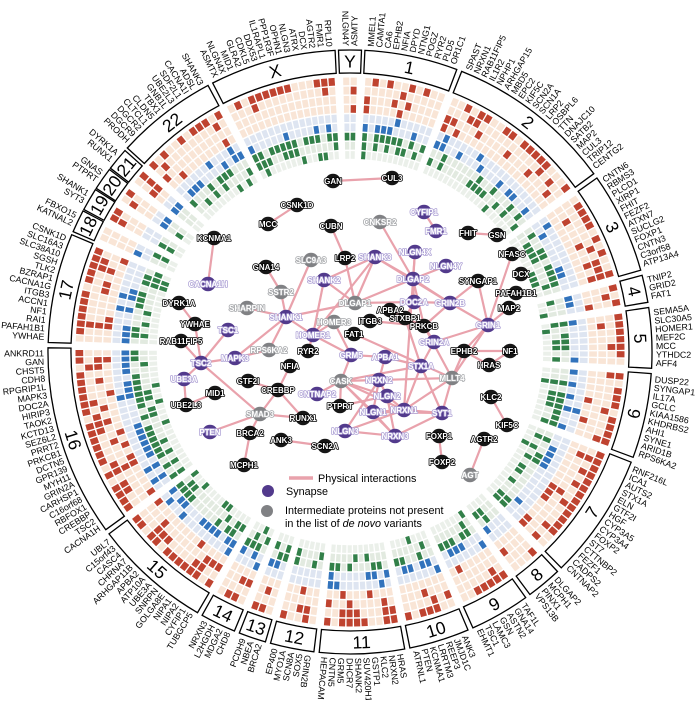 This screenshot has height=705, width=700. I want to click on svg-text: AHI1, so click(656, 431).